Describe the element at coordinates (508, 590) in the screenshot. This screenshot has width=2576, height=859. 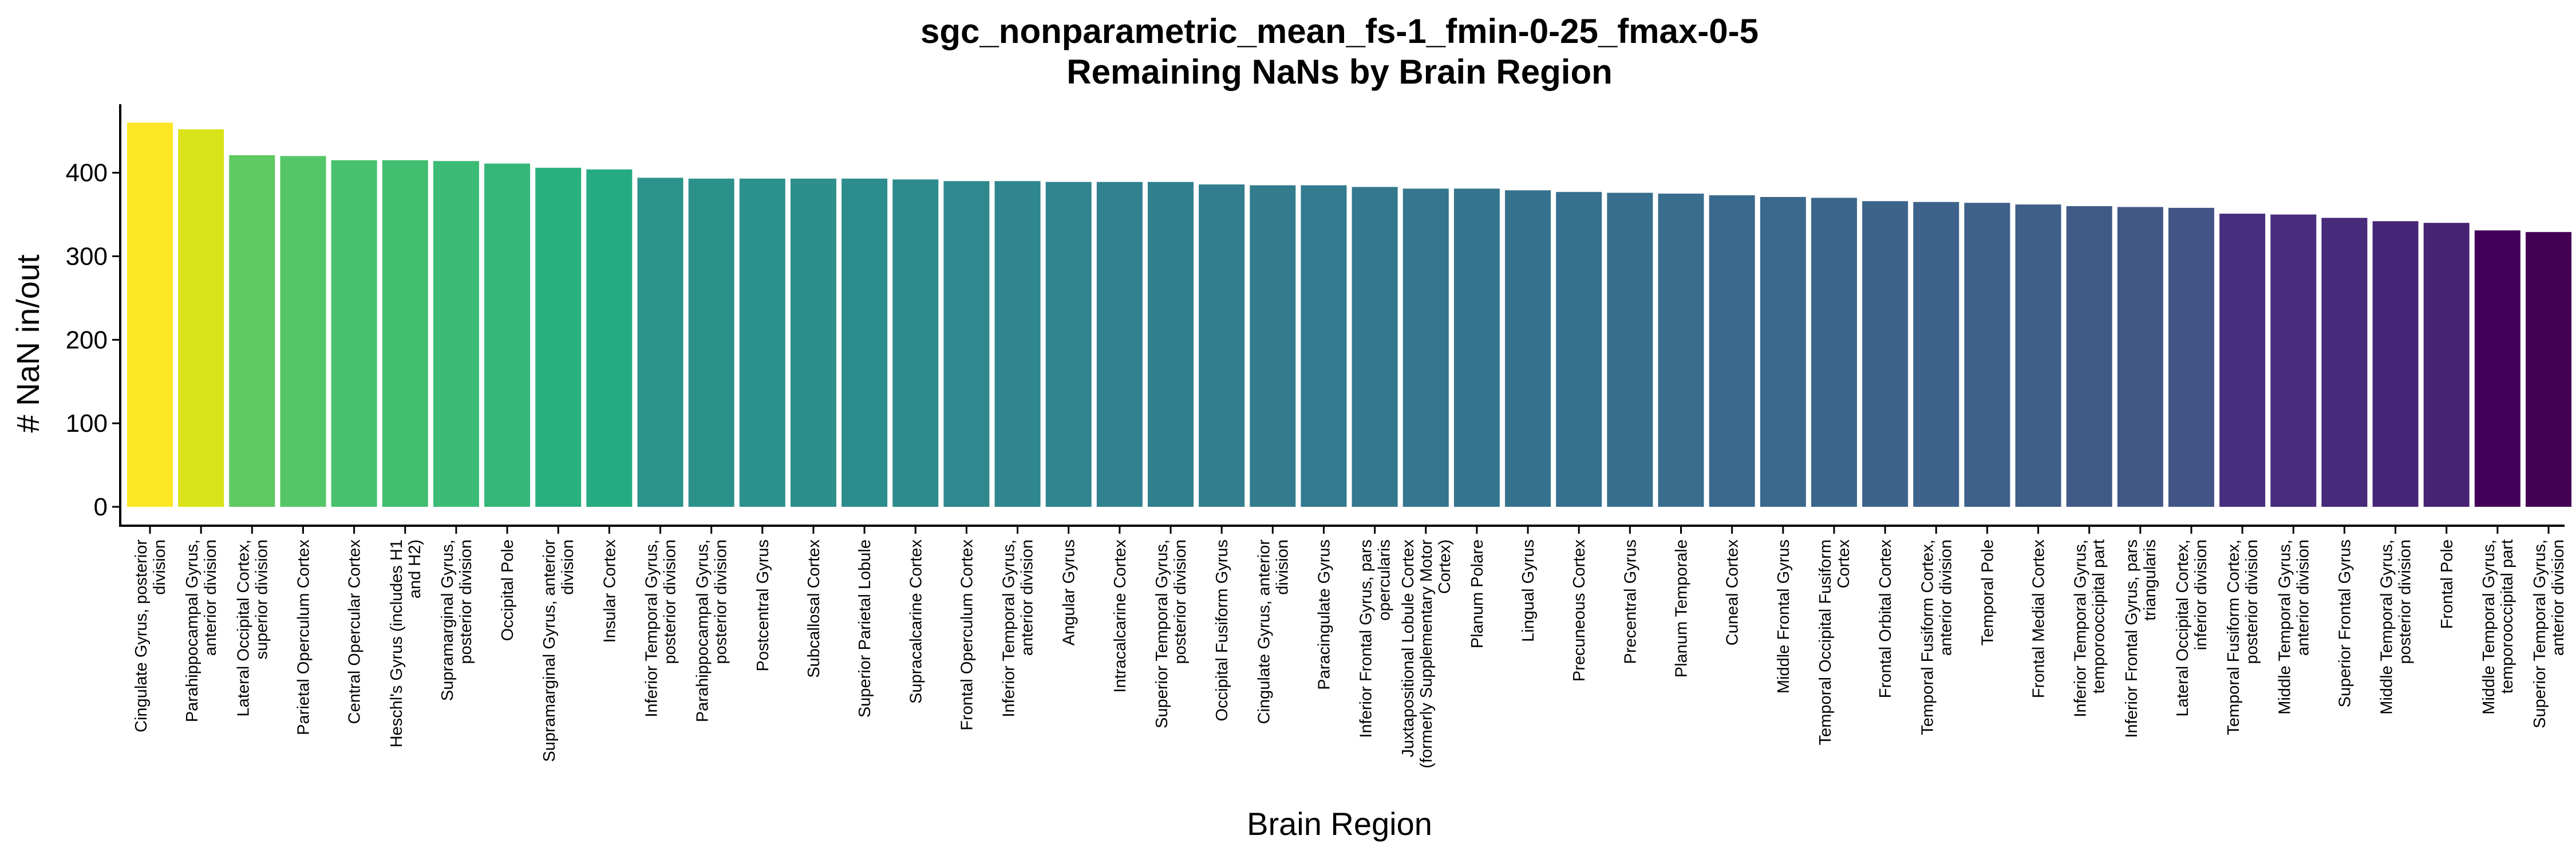
I see `x-tick-label: Occipital Pole` at that location.